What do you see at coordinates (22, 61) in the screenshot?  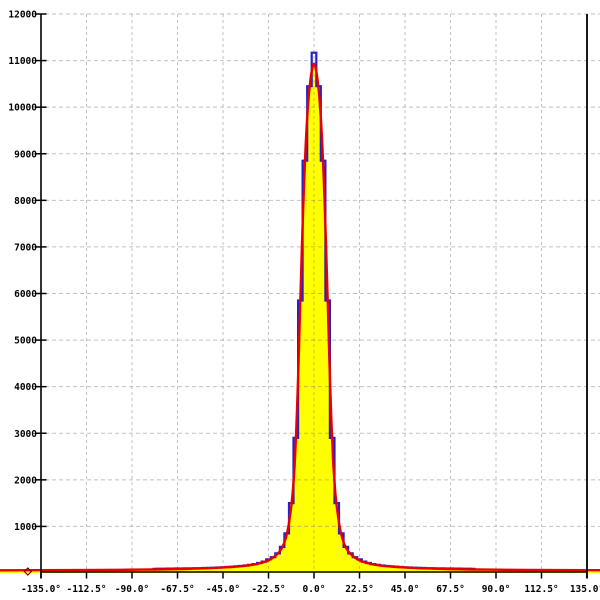 I see `y-tick-label: 11000` at bounding box center [22, 61].